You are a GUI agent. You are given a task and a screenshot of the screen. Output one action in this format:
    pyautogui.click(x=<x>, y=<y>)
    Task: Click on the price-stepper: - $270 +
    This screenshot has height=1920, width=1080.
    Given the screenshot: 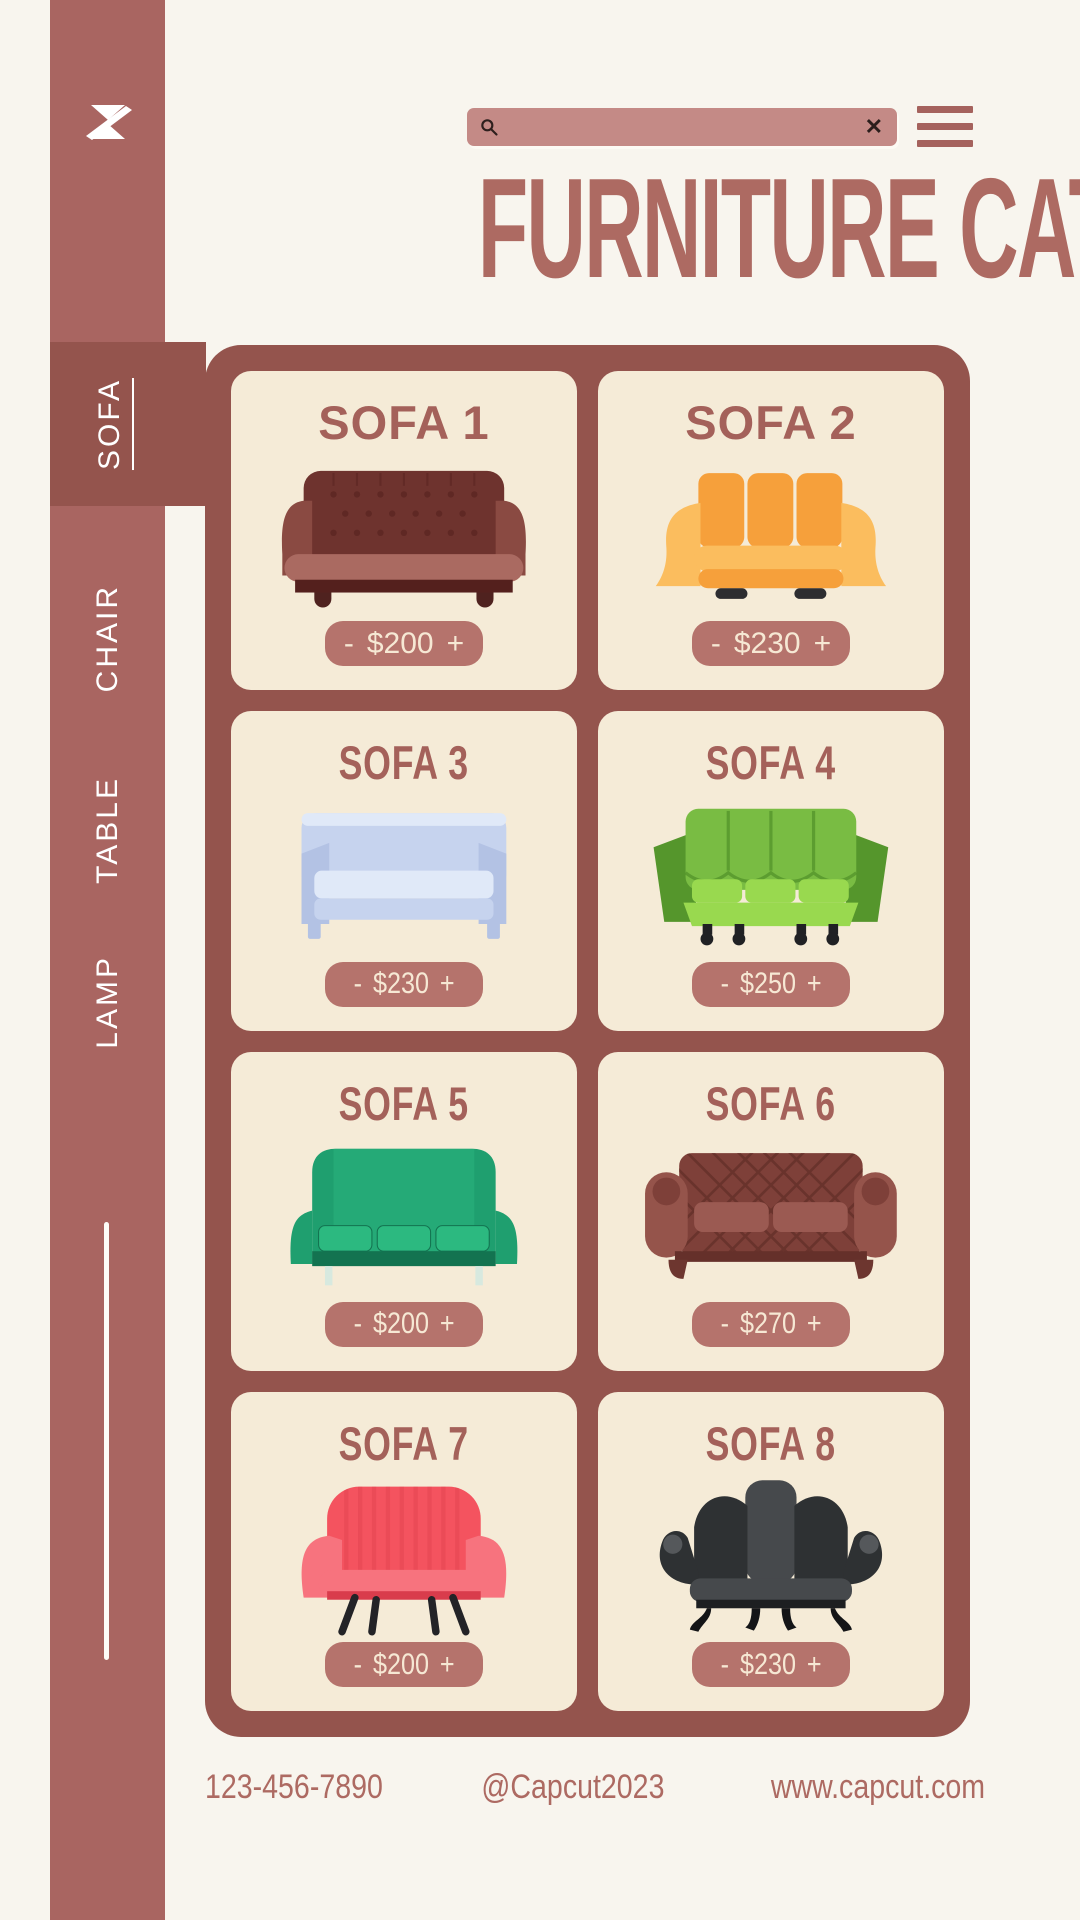 What is the action you would take?
    pyautogui.click(x=771, y=1324)
    